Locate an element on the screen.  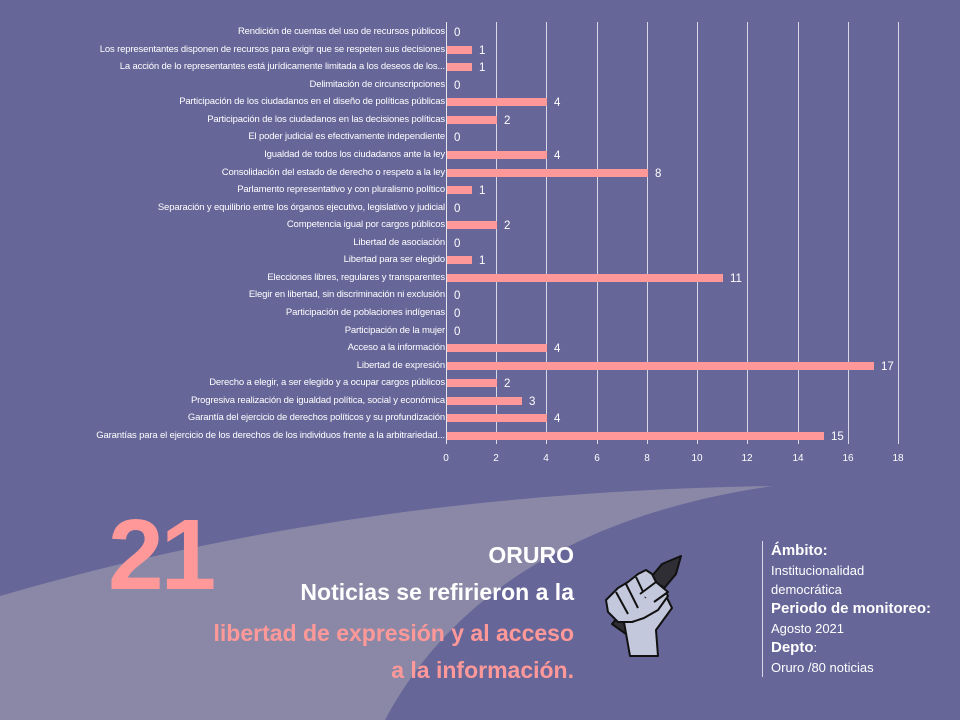
bar-value-label: 15 is located at coordinates (837, 437).